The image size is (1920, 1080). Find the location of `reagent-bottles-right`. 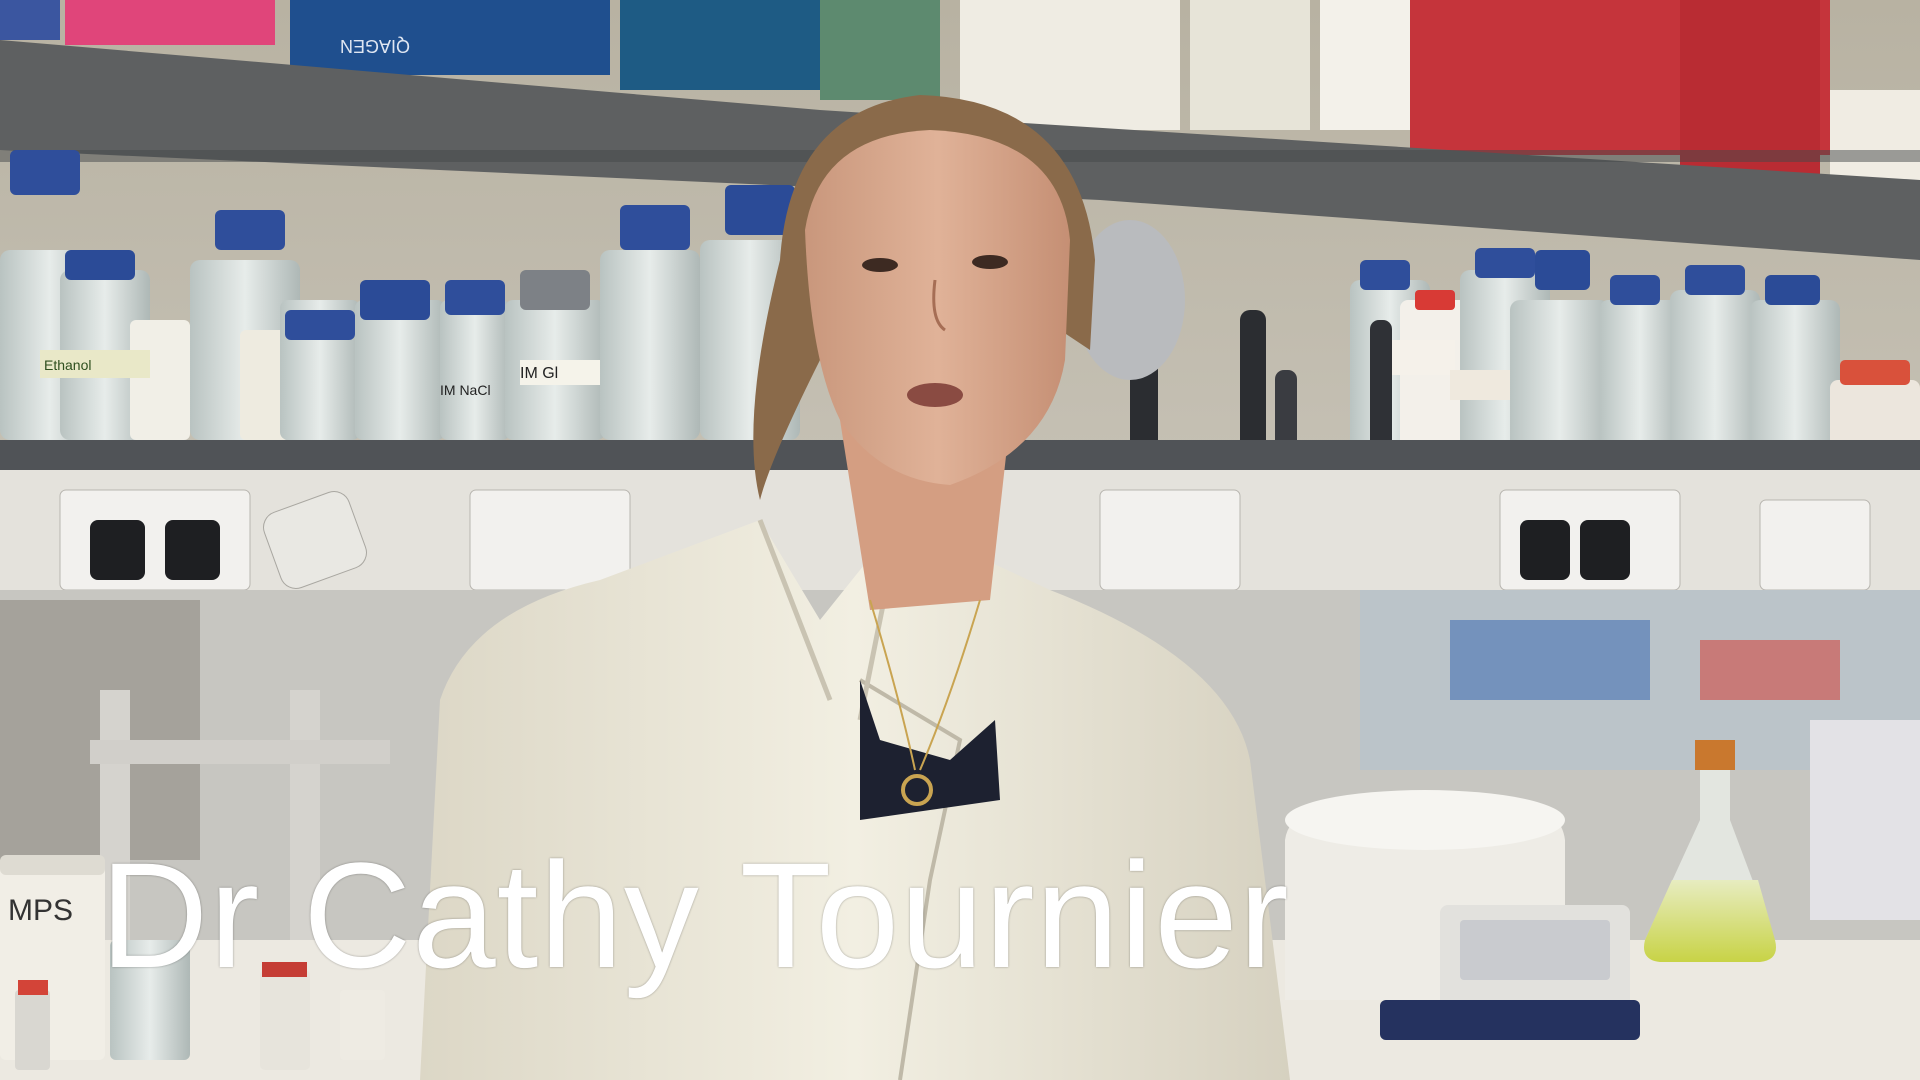

reagent-bottles-right is located at coordinates (1635, 354).